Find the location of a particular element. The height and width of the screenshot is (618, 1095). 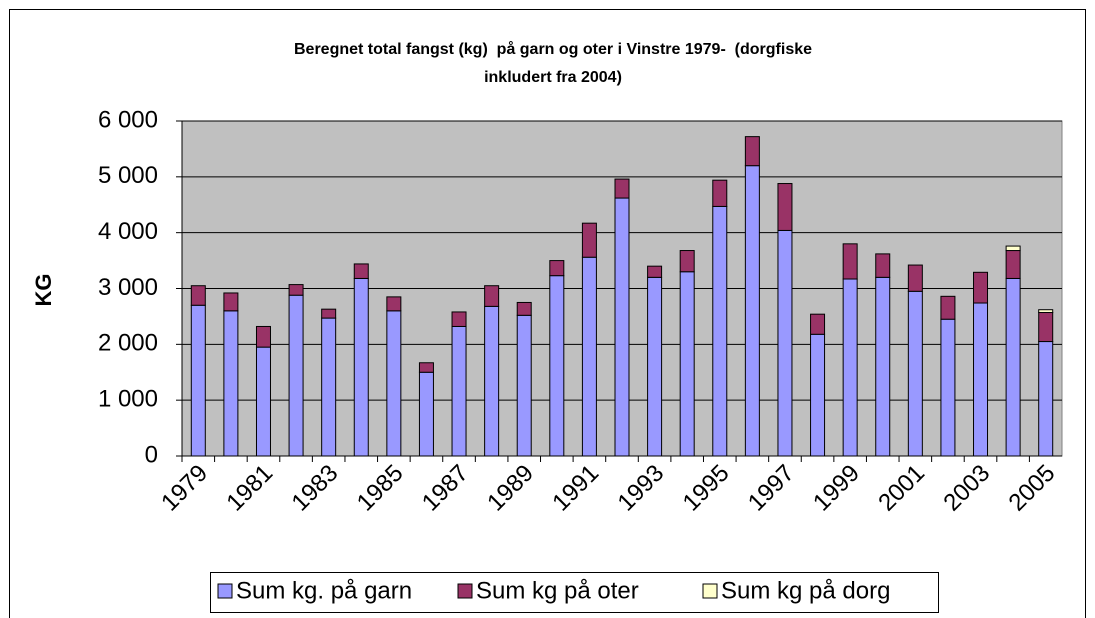

legend-label: Sum kg på oter is located at coordinates (557, 590).